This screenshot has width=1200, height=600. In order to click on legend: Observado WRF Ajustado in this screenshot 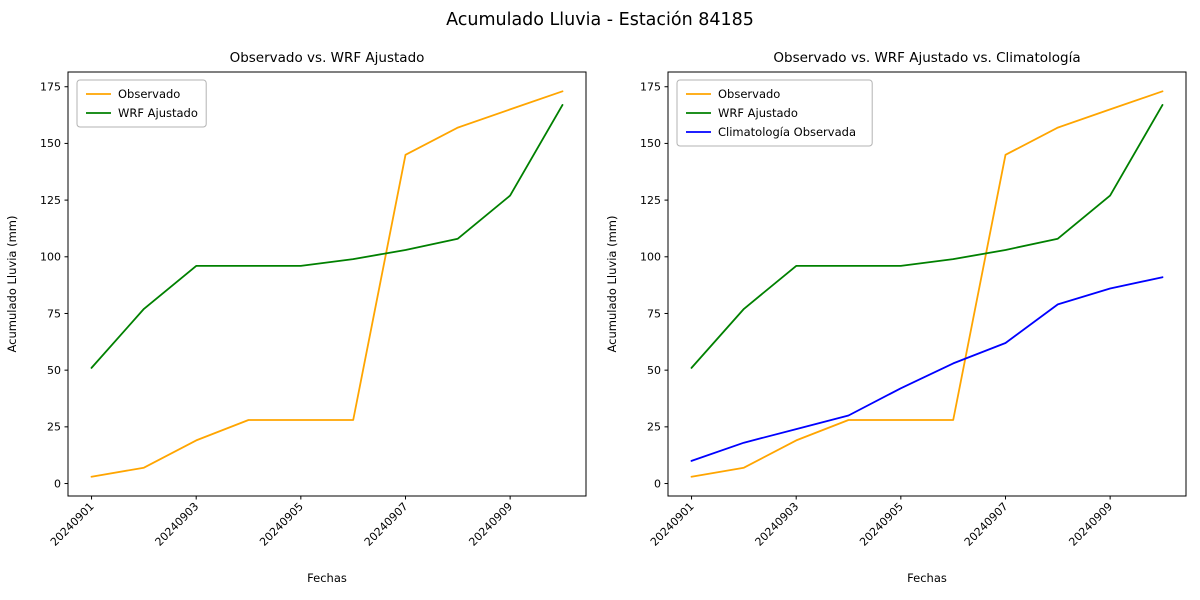, I will do `click(141, 103)`.